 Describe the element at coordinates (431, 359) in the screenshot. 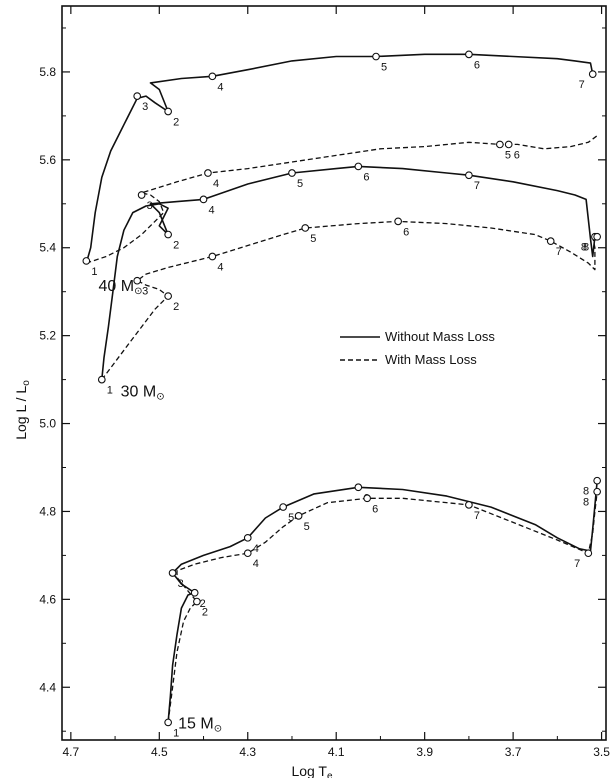

I see `legend-label-with-mass-loss: With Mass Loss` at that location.